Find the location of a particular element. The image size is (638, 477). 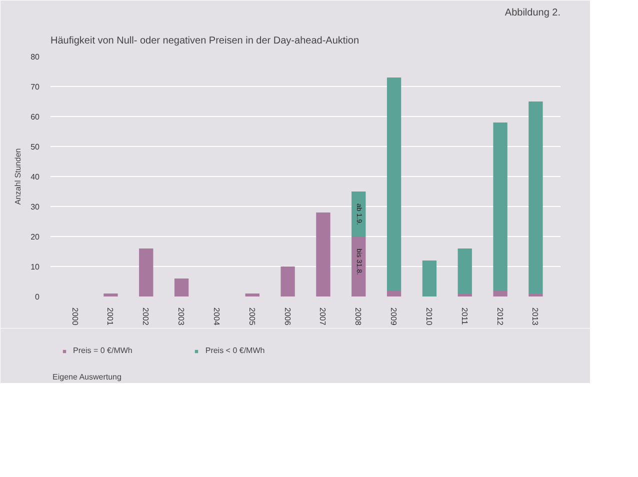

text: Eigene Auswertung is located at coordinates (87, 377).